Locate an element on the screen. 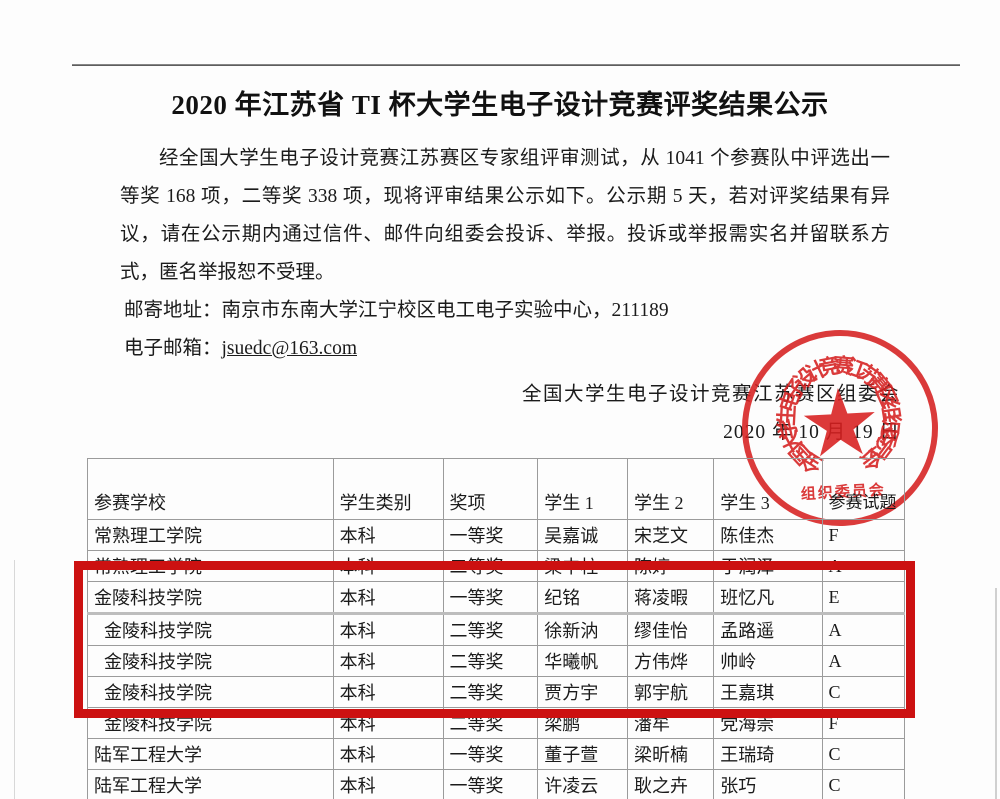 The width and height of the screenshot is (1000, 799). table-row: 金陵科技学院 本科 二等奖 梁鹏 潘牟 党海崇 F is located at coordinates (496, 723).